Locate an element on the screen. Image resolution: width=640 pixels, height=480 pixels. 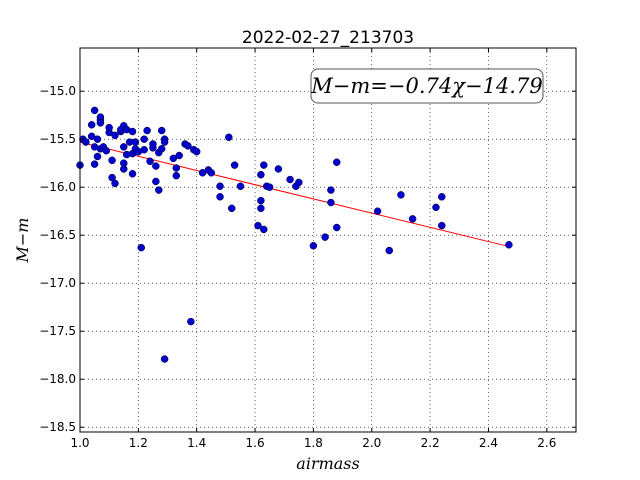
x-tick-label: 2.4 is located at coordinates (488, 443).